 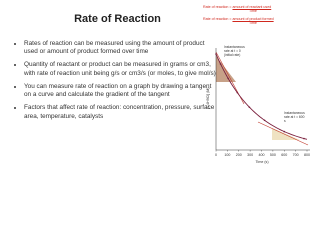 I want to click on x-axis-label: Time (s), so click(x=261, y=162).